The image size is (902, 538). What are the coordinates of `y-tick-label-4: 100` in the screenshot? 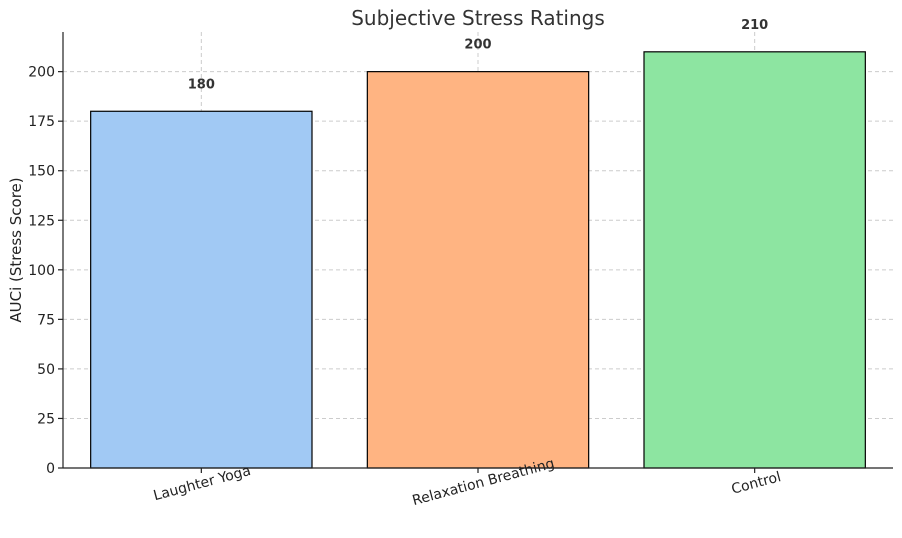 It's located at (41, 271).